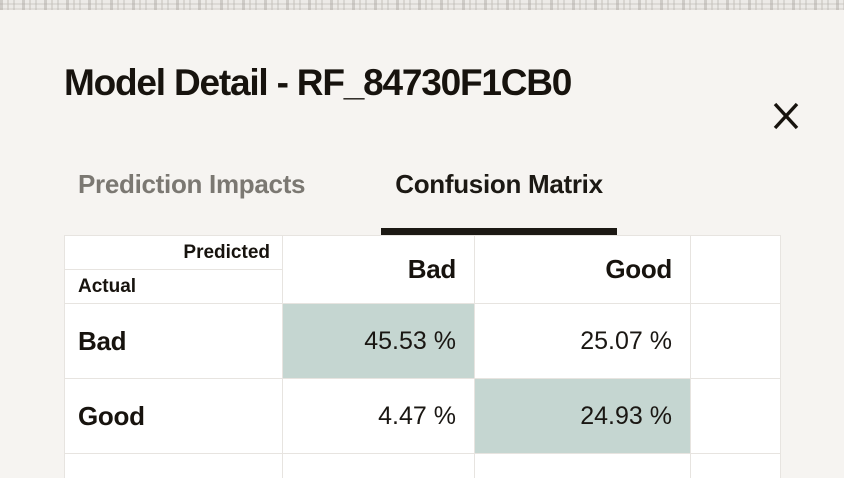  I want to click on table-row: Bad 45.53 % 25.07 %, so click(422, 341).